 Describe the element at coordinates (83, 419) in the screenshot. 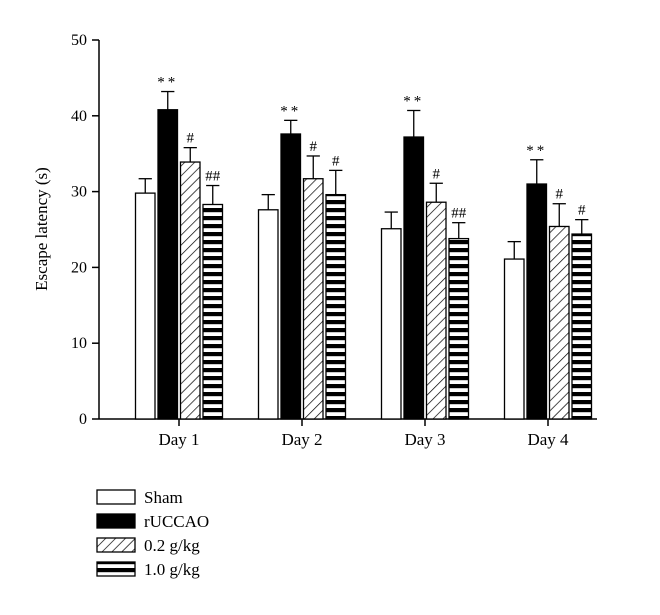

I see `y-tick-label: 0` at that location.